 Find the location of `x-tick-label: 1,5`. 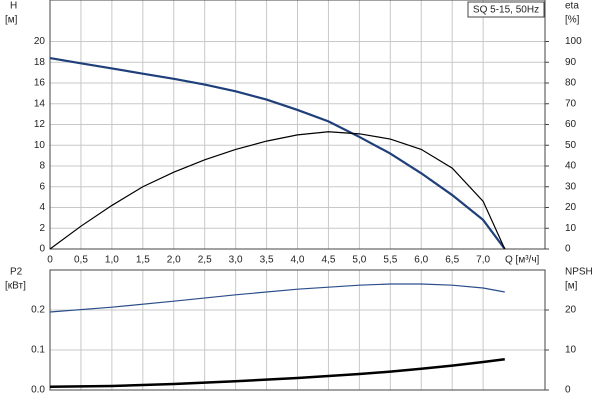

x-tick-label: 1,5 is located at coordinates (143, 260).